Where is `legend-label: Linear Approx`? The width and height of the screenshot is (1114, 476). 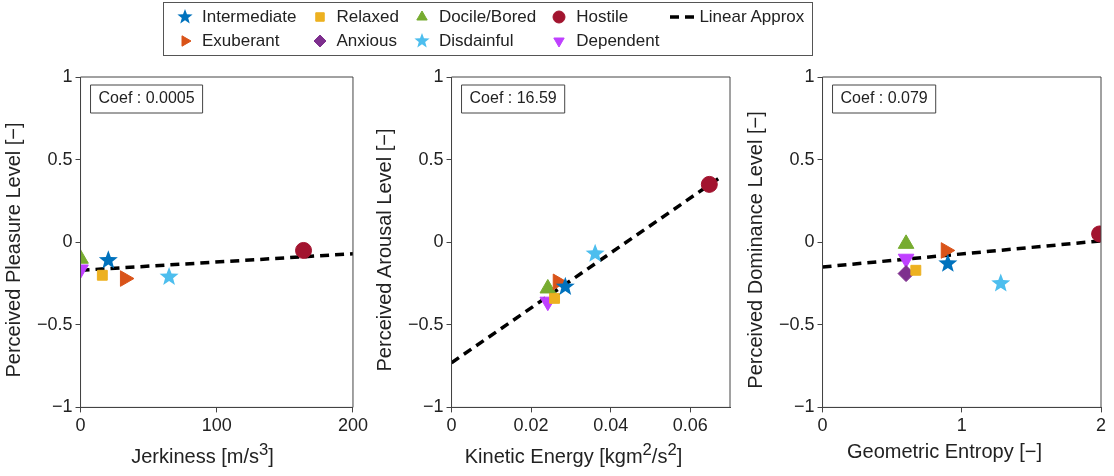
legend-label: Linear Approx is located at coordinates (752, 17).